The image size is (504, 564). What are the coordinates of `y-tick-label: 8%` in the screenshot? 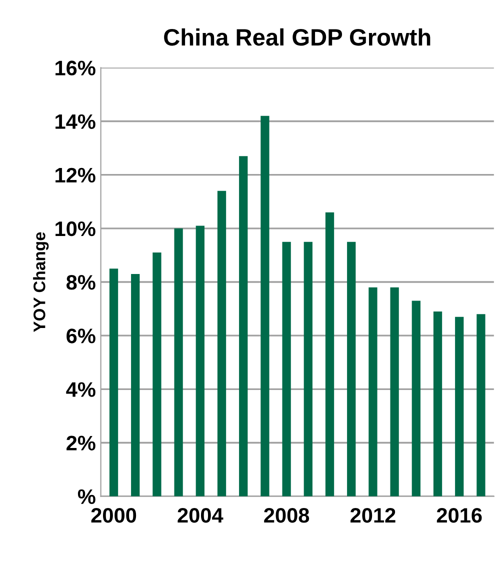 It's located at (81, 282).